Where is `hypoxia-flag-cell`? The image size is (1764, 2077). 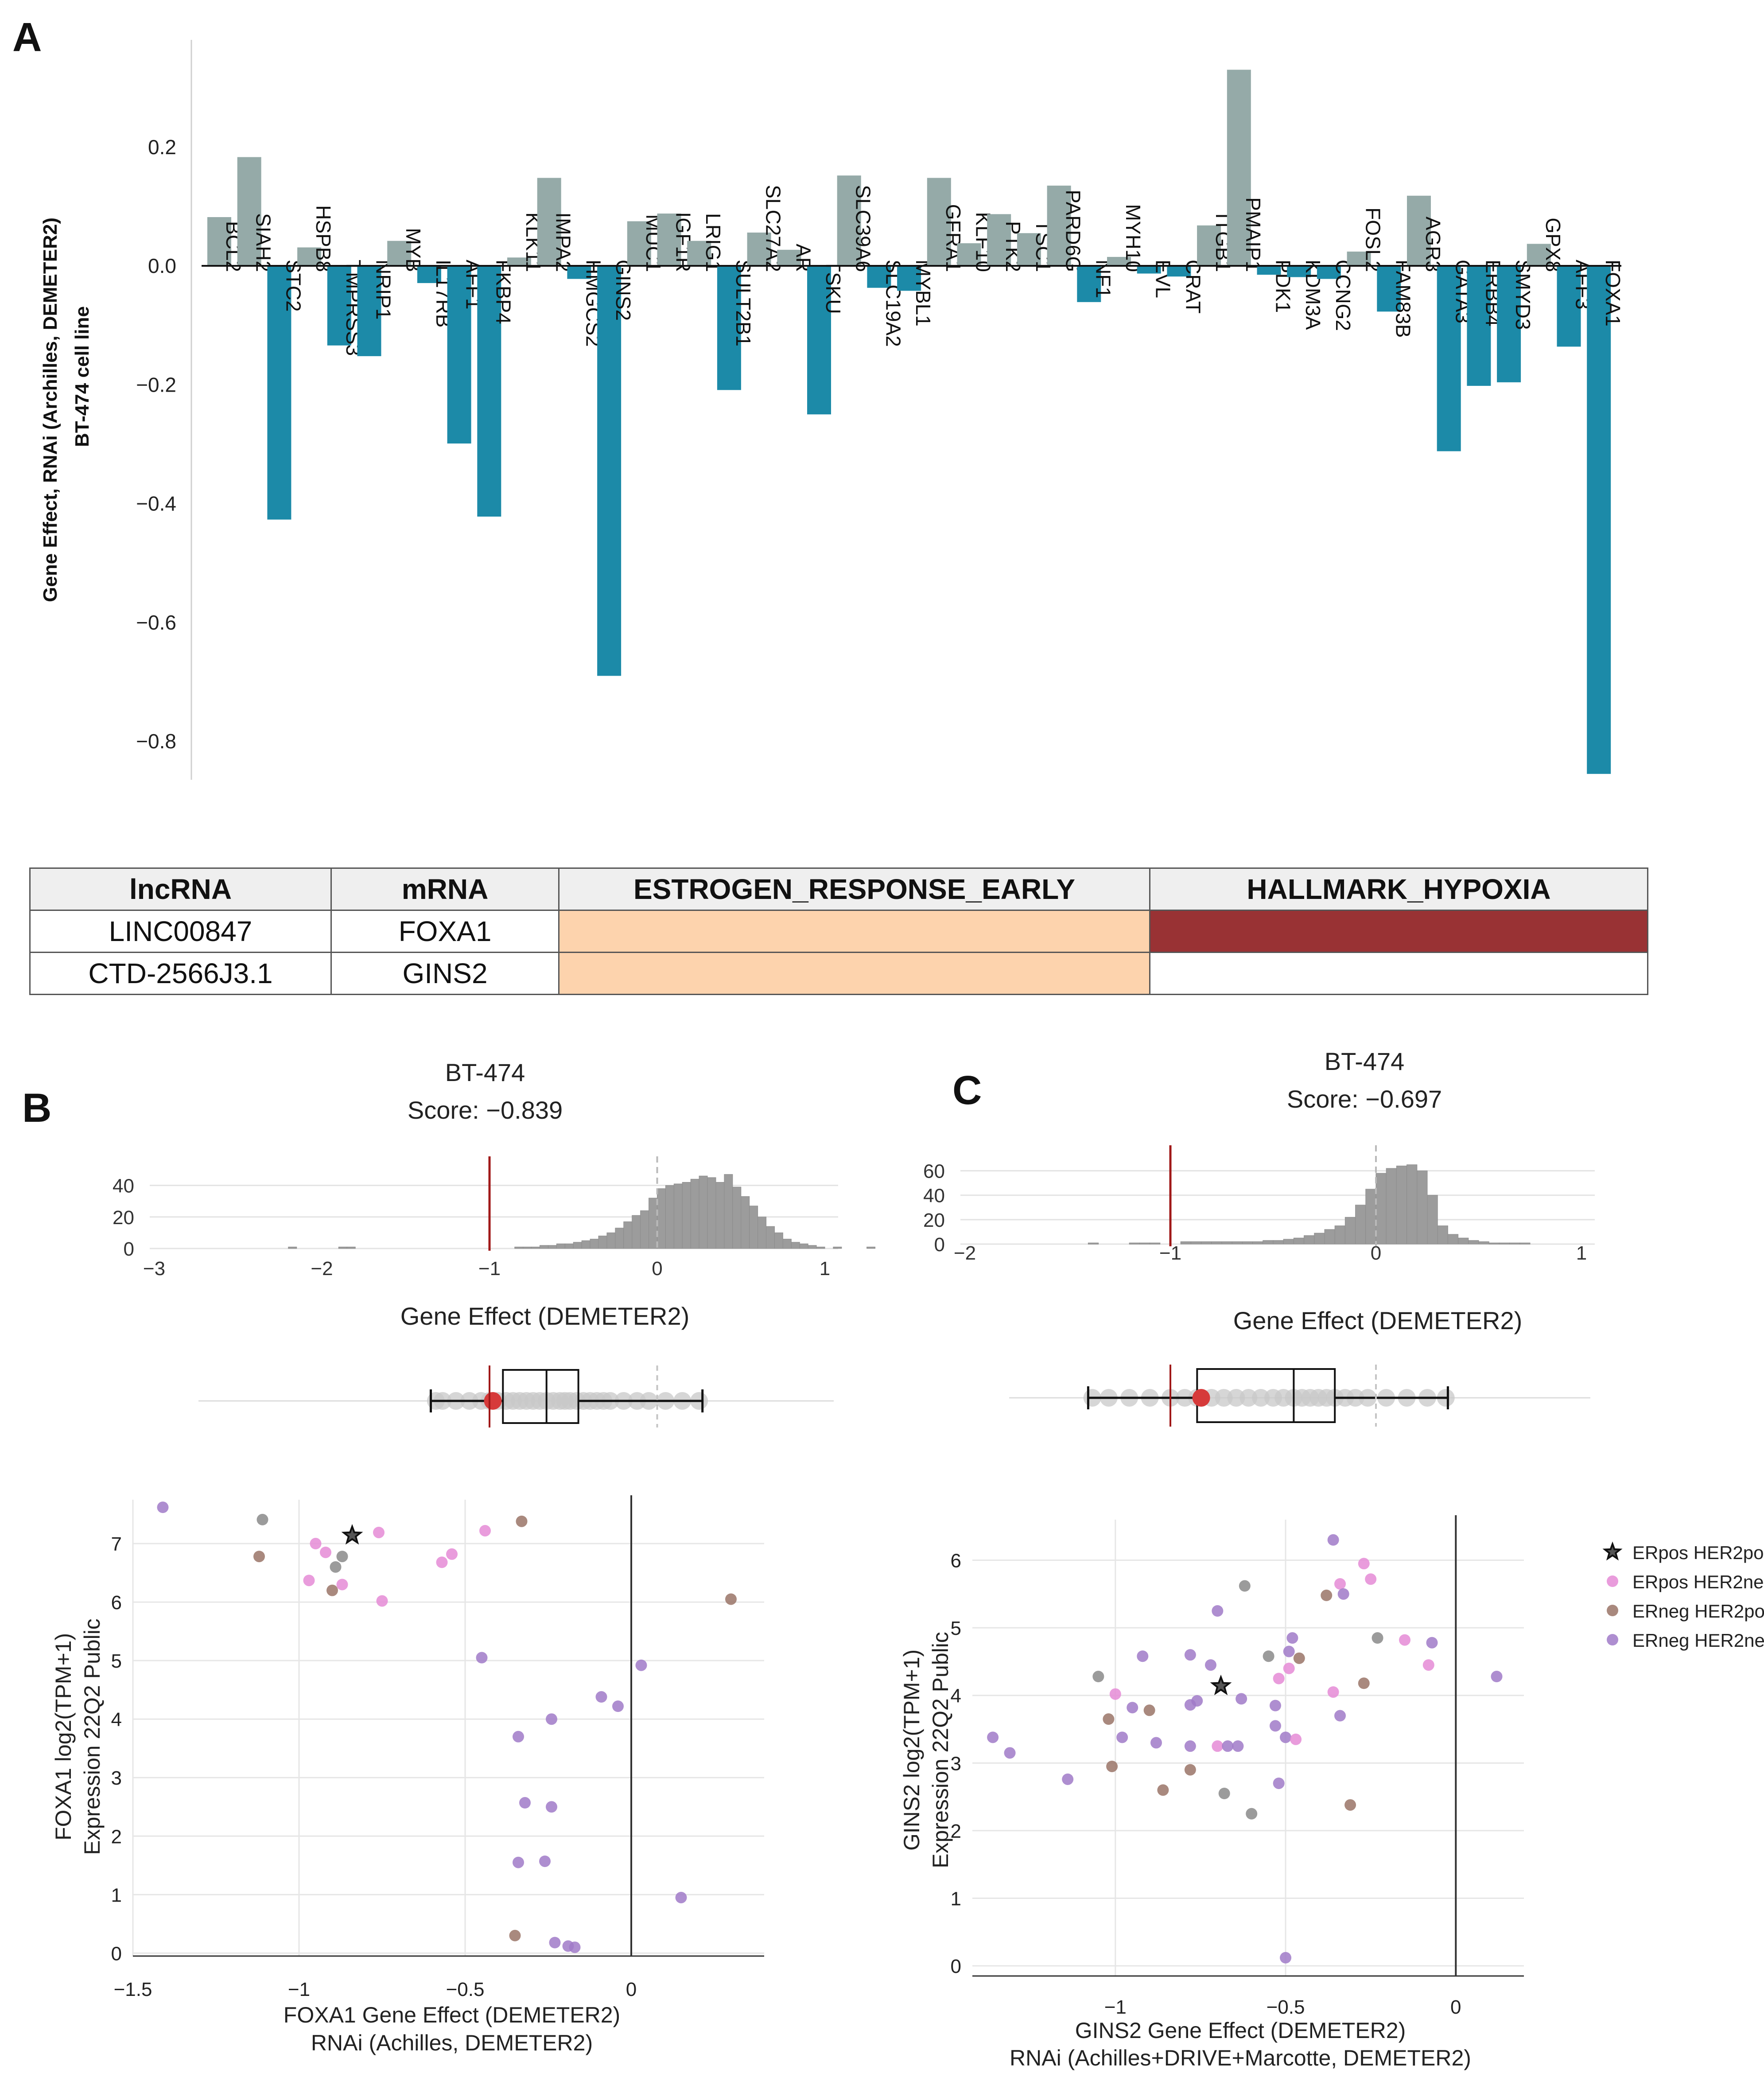
hypoxia-flag-cell is located at coordinates (1398, 931).